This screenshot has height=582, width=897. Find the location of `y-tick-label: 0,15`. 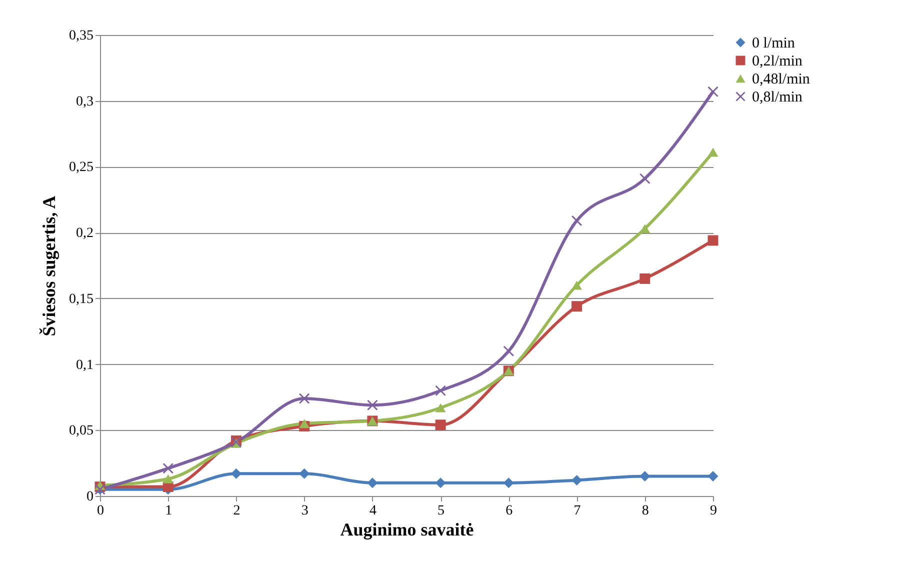

y-tick-label: 0,15 is located at coordinates (81, 299).